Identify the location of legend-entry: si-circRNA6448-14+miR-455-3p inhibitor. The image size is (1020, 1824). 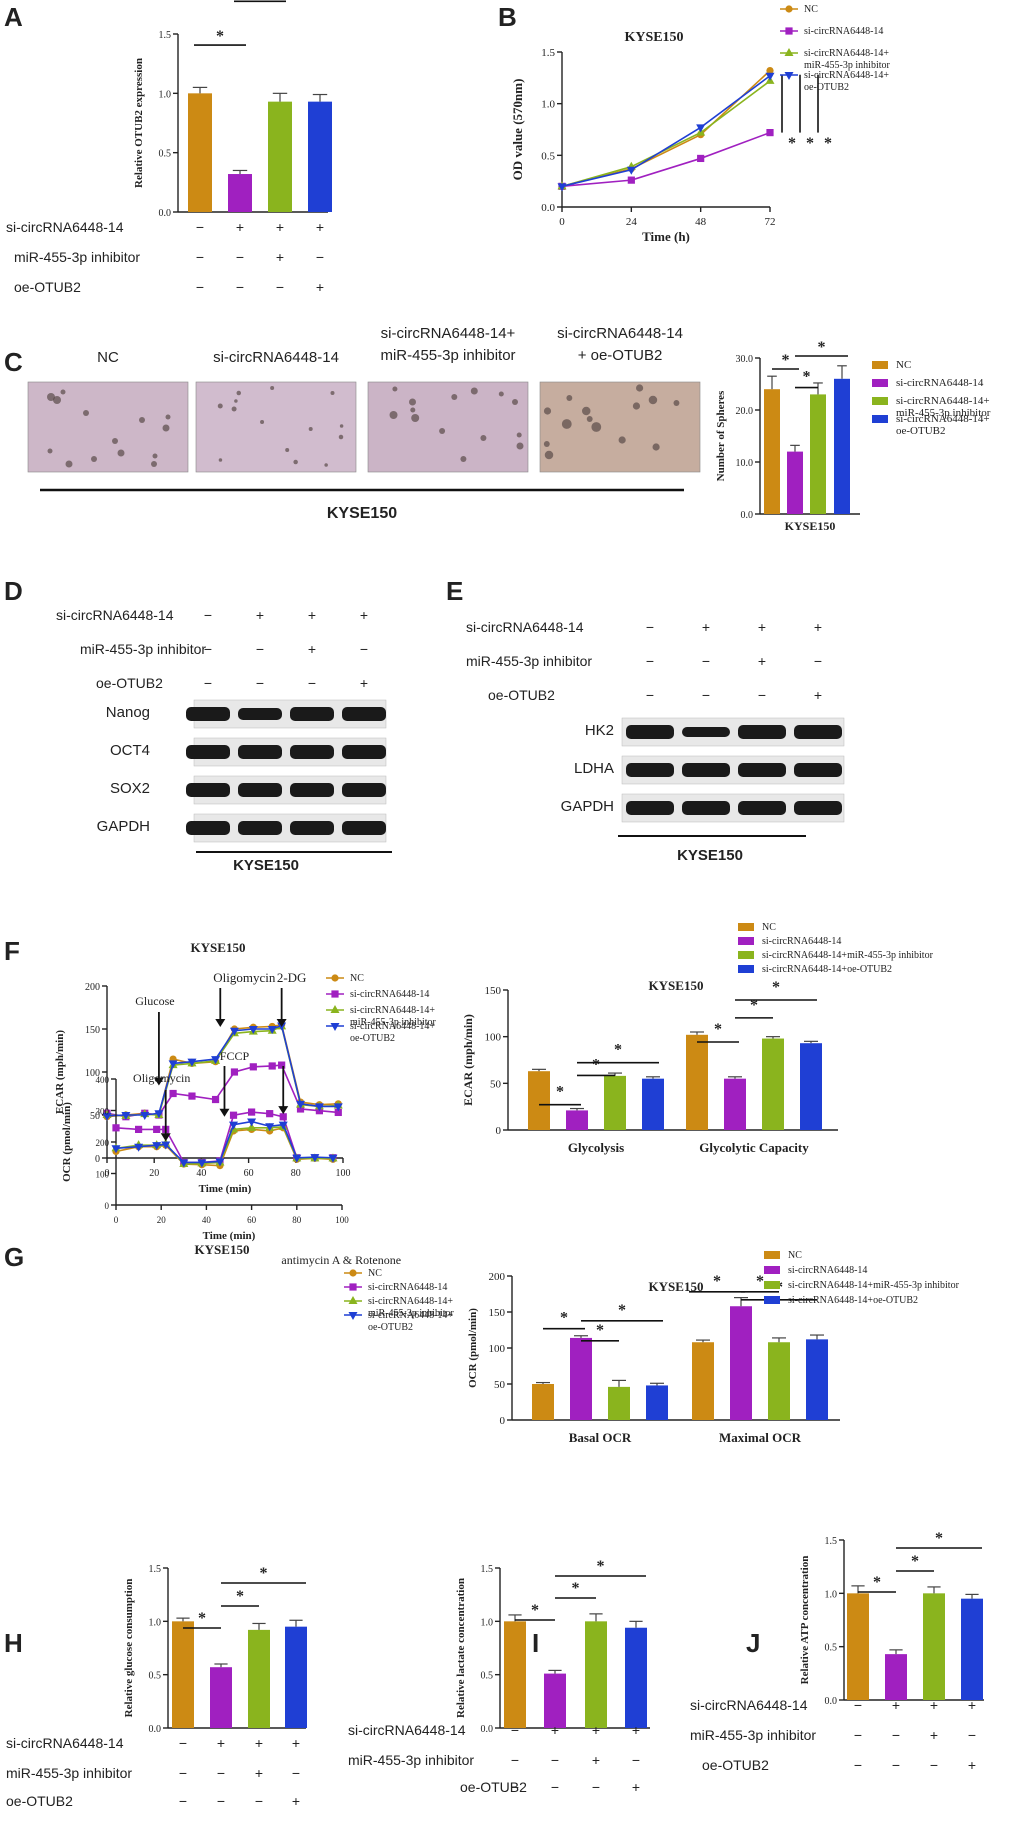
(874, 1285).